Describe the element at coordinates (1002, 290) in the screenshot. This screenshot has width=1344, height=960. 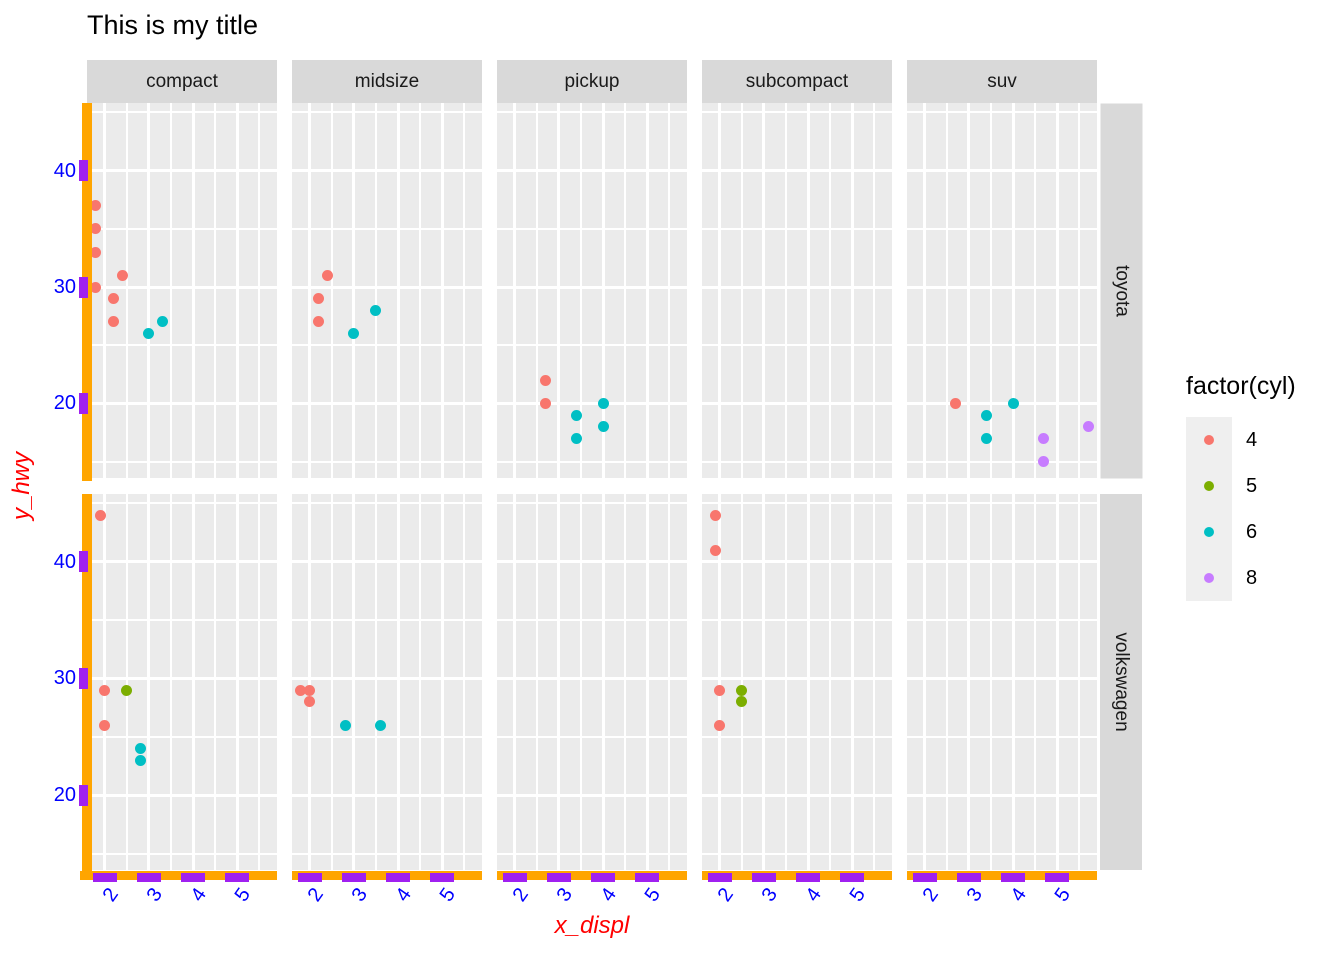
I see `panel-toyota-suv` at that location.